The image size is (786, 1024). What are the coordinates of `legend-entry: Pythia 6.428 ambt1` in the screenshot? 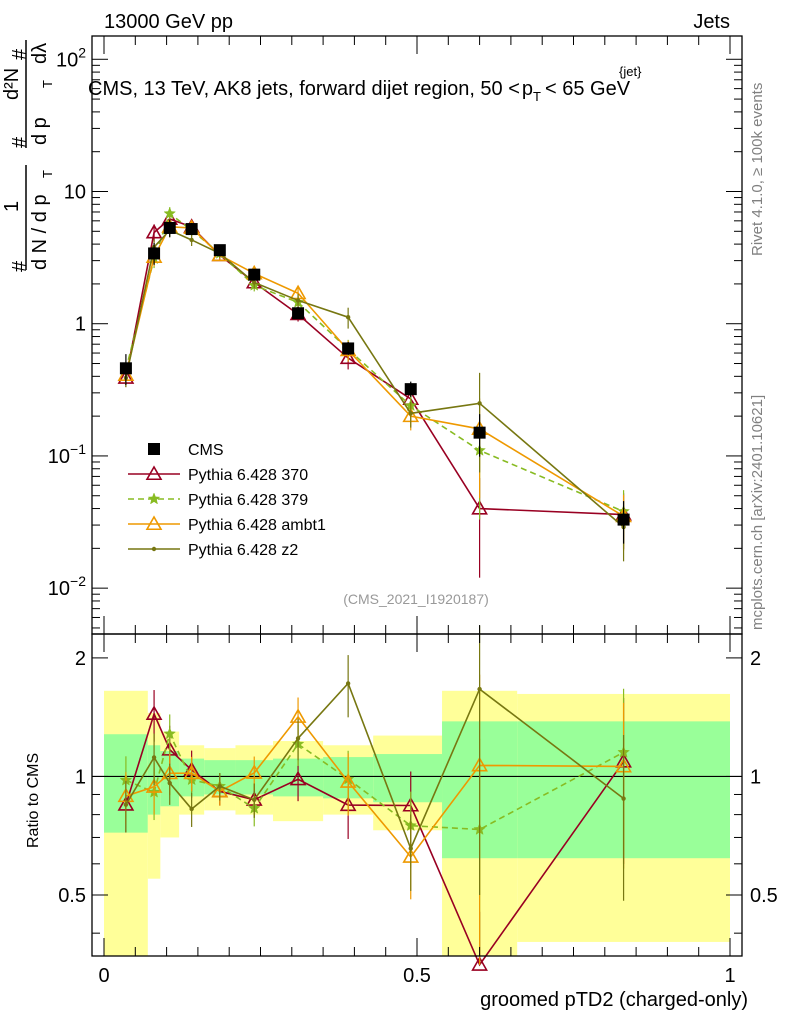 It's located at (227, 524).